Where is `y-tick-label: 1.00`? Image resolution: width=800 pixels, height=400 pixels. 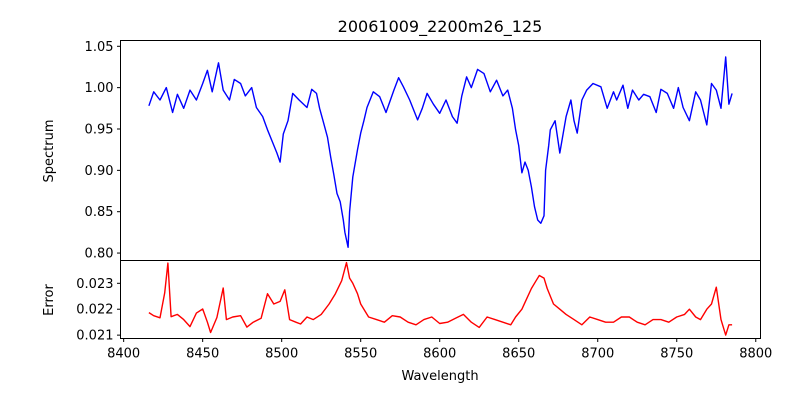
y-tick-label: 1.00 is located at coordinates (99, 88).